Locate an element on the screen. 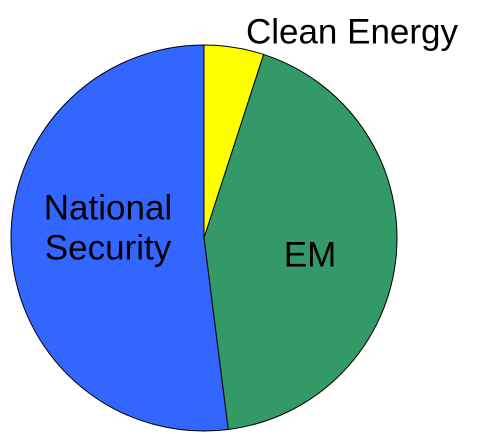  pie-label-em: EM is located at coordinates (310, 254).